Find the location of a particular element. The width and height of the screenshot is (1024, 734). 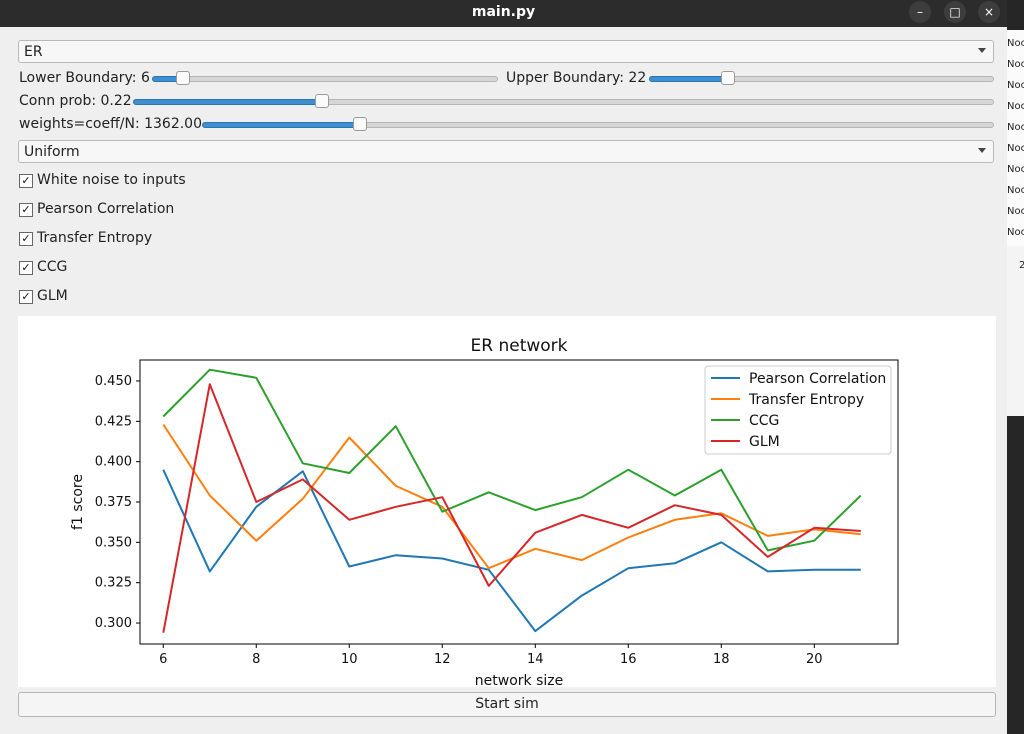

y-tick-label: 0.450 is located at coordinates (113, 381).